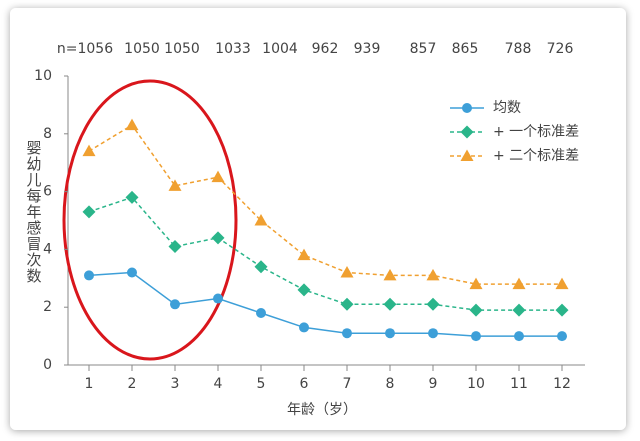  I want to click on sample-size: 726, so click(560, 49).